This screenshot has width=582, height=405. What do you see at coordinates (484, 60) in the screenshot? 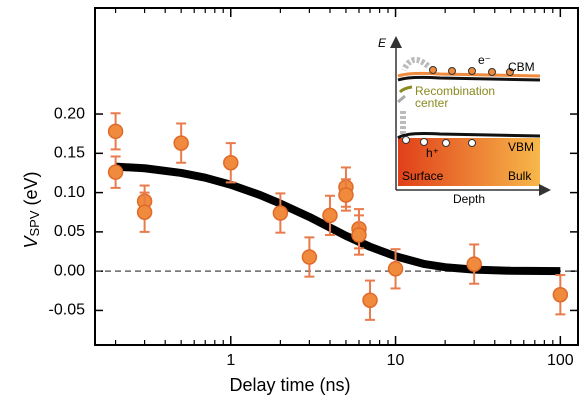
I see `inset-electron-label: e⁻` at bounding box center [484, 60].